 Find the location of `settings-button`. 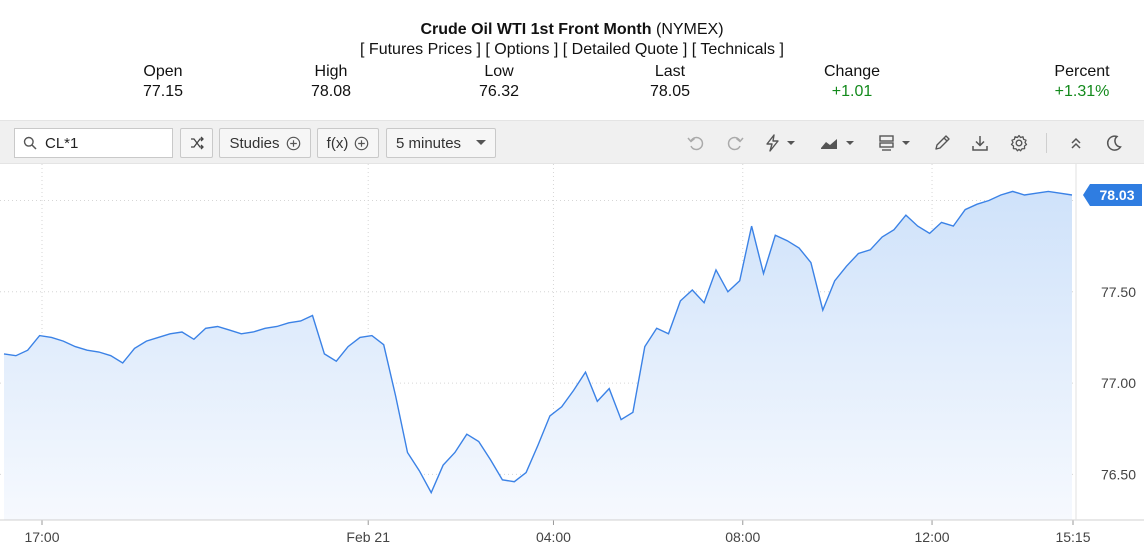

settings-button is located at coordinates (1019, 143).